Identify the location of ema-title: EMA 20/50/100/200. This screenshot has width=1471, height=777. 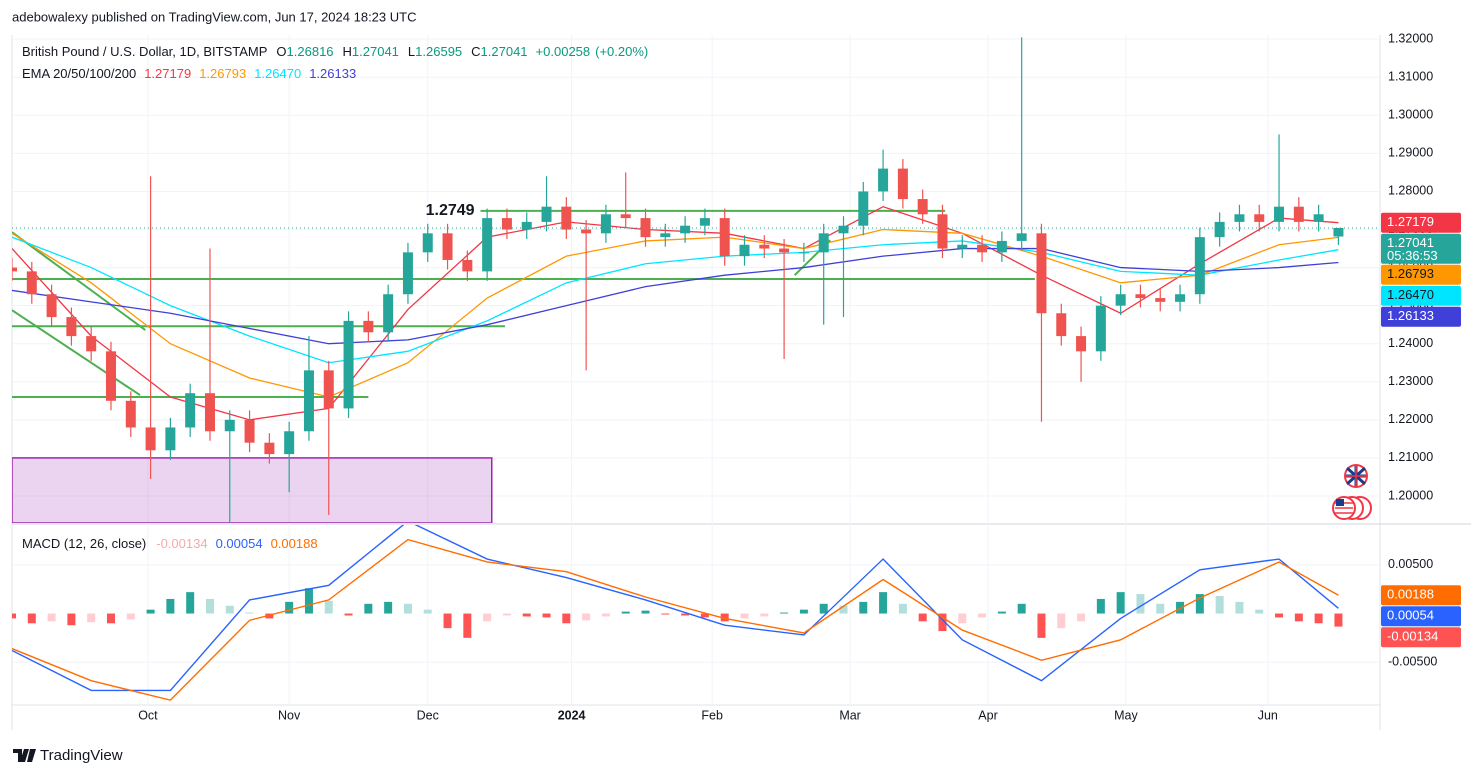
(79, 73).